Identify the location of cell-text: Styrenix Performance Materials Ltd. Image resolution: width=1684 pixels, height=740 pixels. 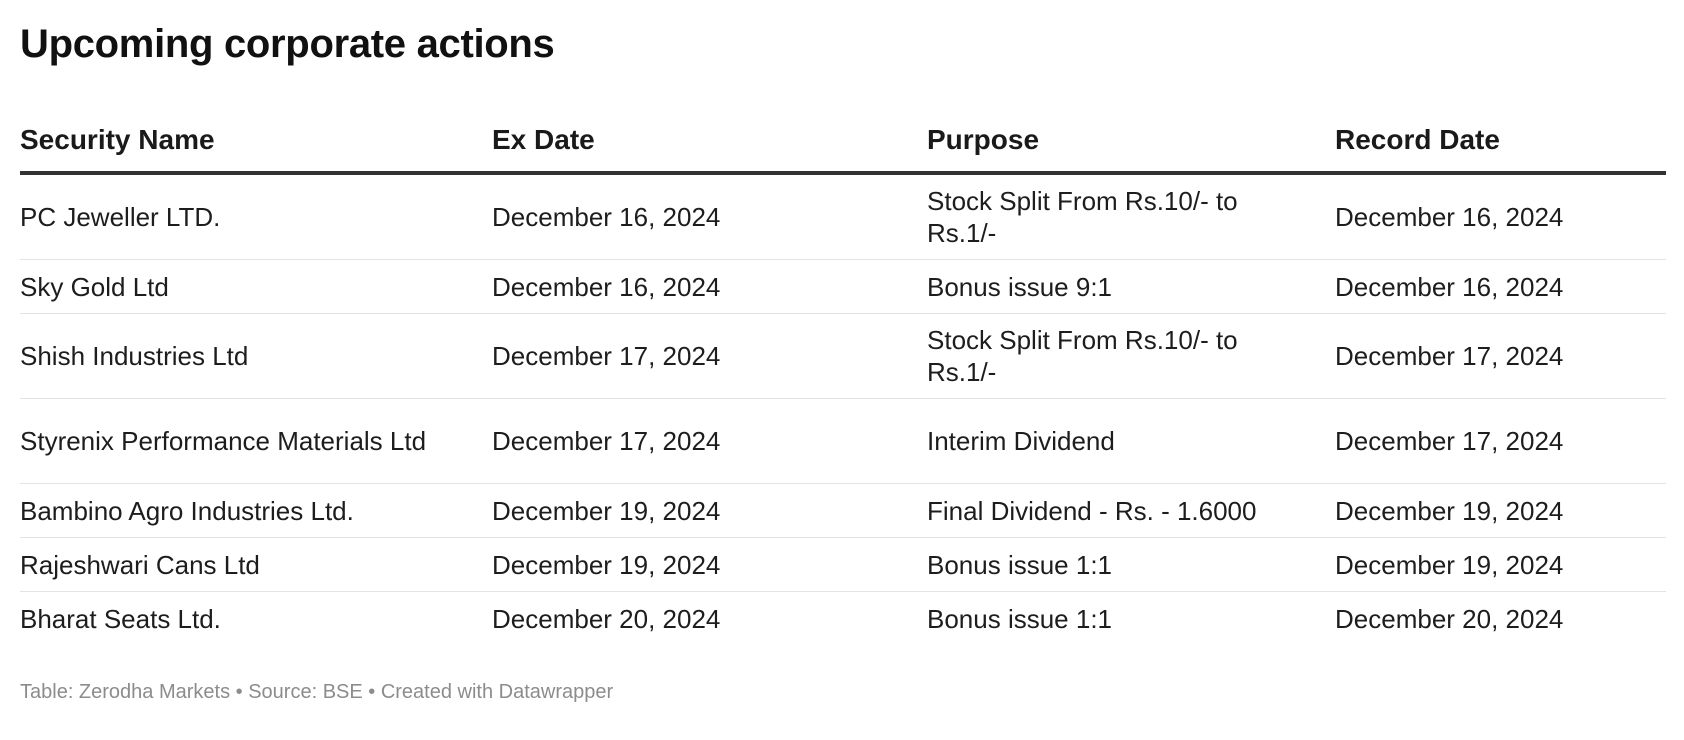
(223, 441).